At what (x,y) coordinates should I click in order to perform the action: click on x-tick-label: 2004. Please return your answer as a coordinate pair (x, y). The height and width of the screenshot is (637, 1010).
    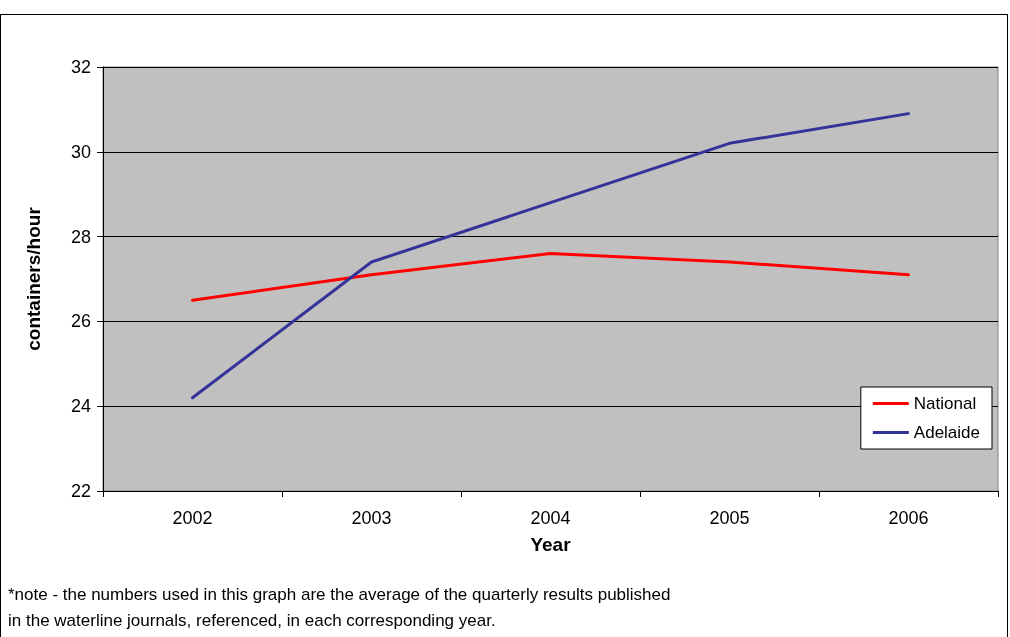
    Looking at the image, I should click on (550, 518).